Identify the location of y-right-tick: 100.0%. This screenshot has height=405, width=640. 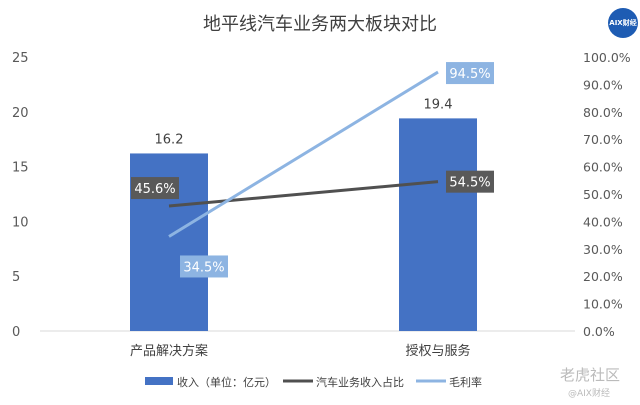
(607, 57).